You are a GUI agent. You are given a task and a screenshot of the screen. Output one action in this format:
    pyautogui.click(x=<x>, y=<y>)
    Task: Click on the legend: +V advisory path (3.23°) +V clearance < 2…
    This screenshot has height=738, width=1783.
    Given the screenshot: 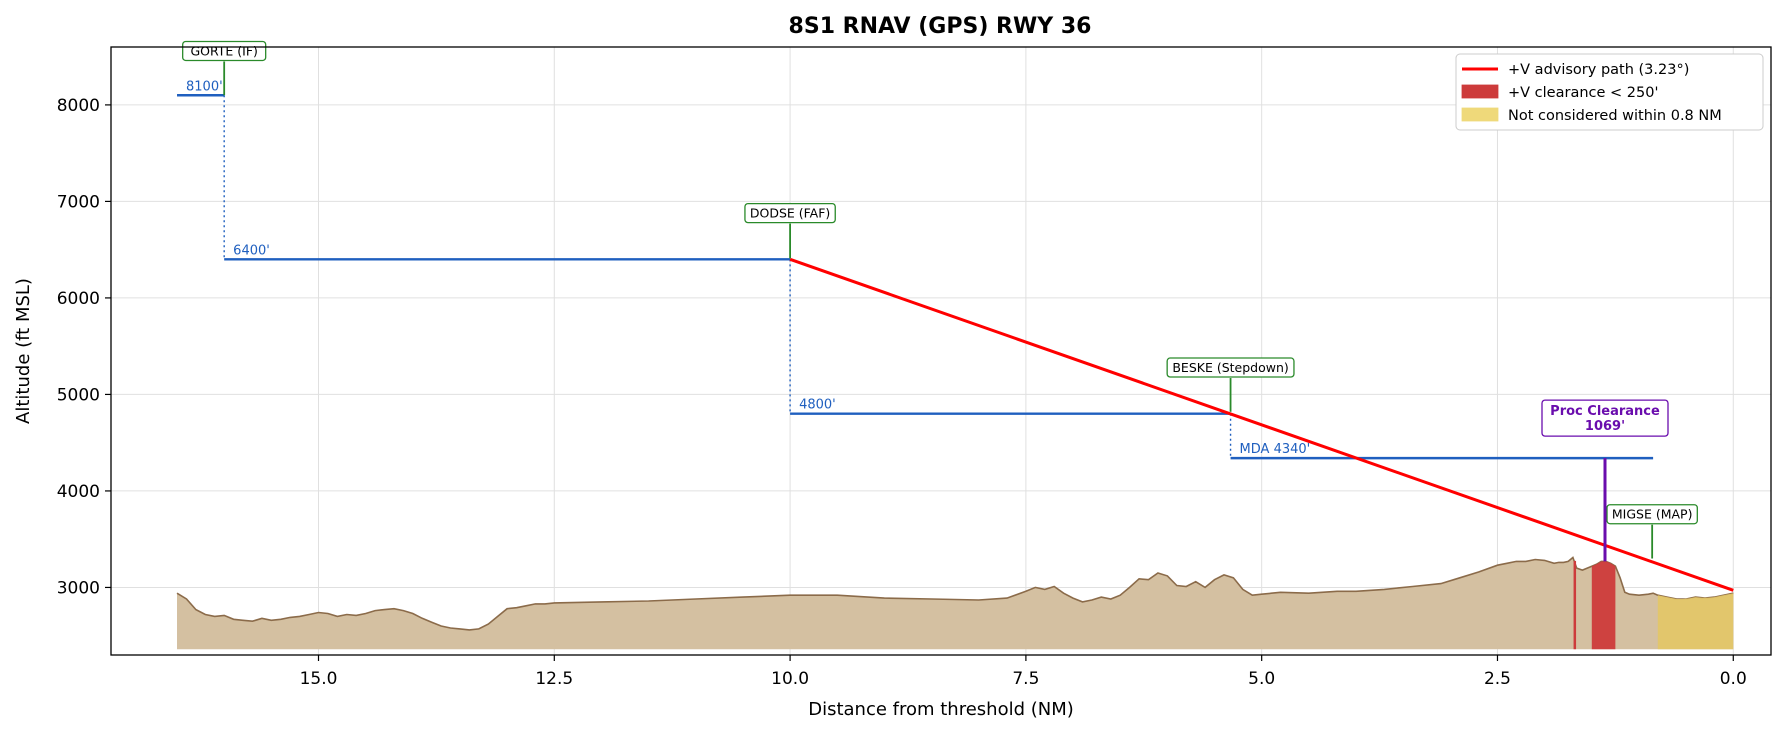 What is the action you would take?
    pyautogui.click(x=1609, y=92)
    